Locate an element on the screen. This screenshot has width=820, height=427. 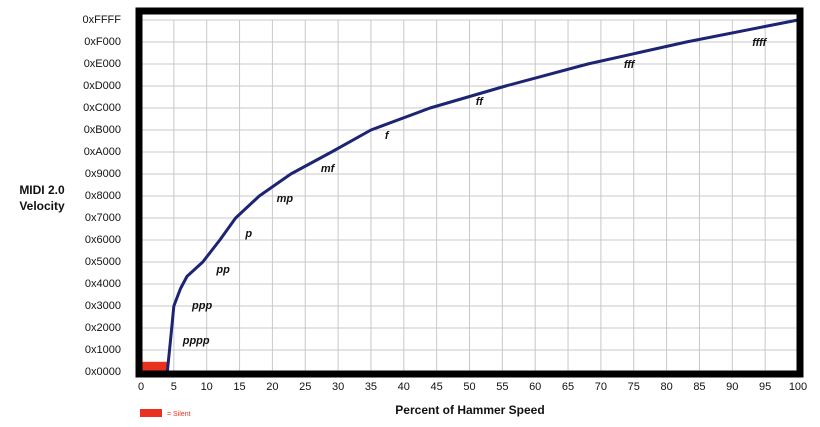
x-tick-label: 80 is located at coordinates (666, 387).